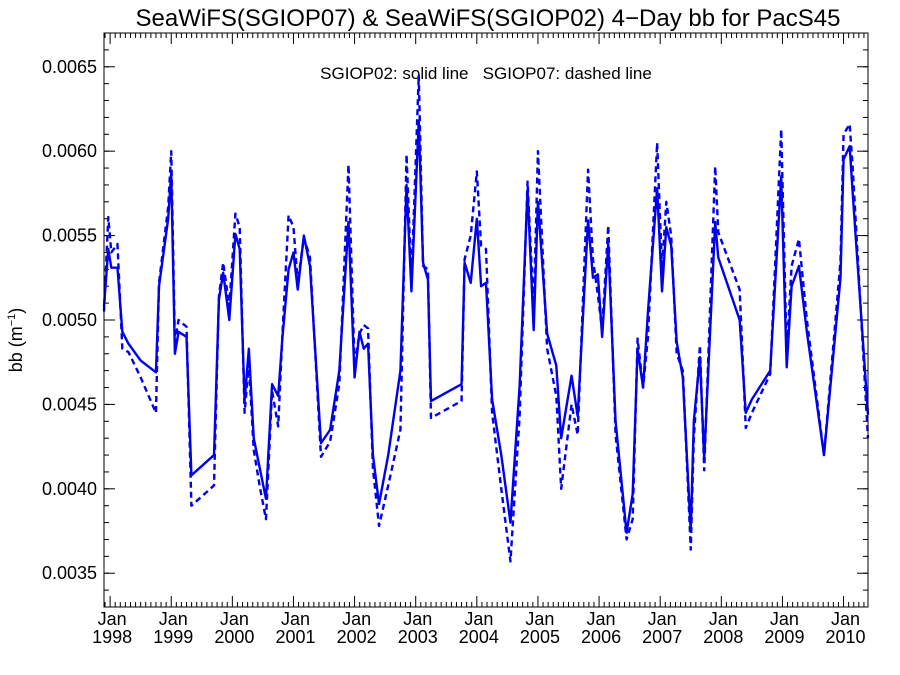 The image size is (900, 675). I want to click on y-axis-label: bb (m−1), so click(16, 340).